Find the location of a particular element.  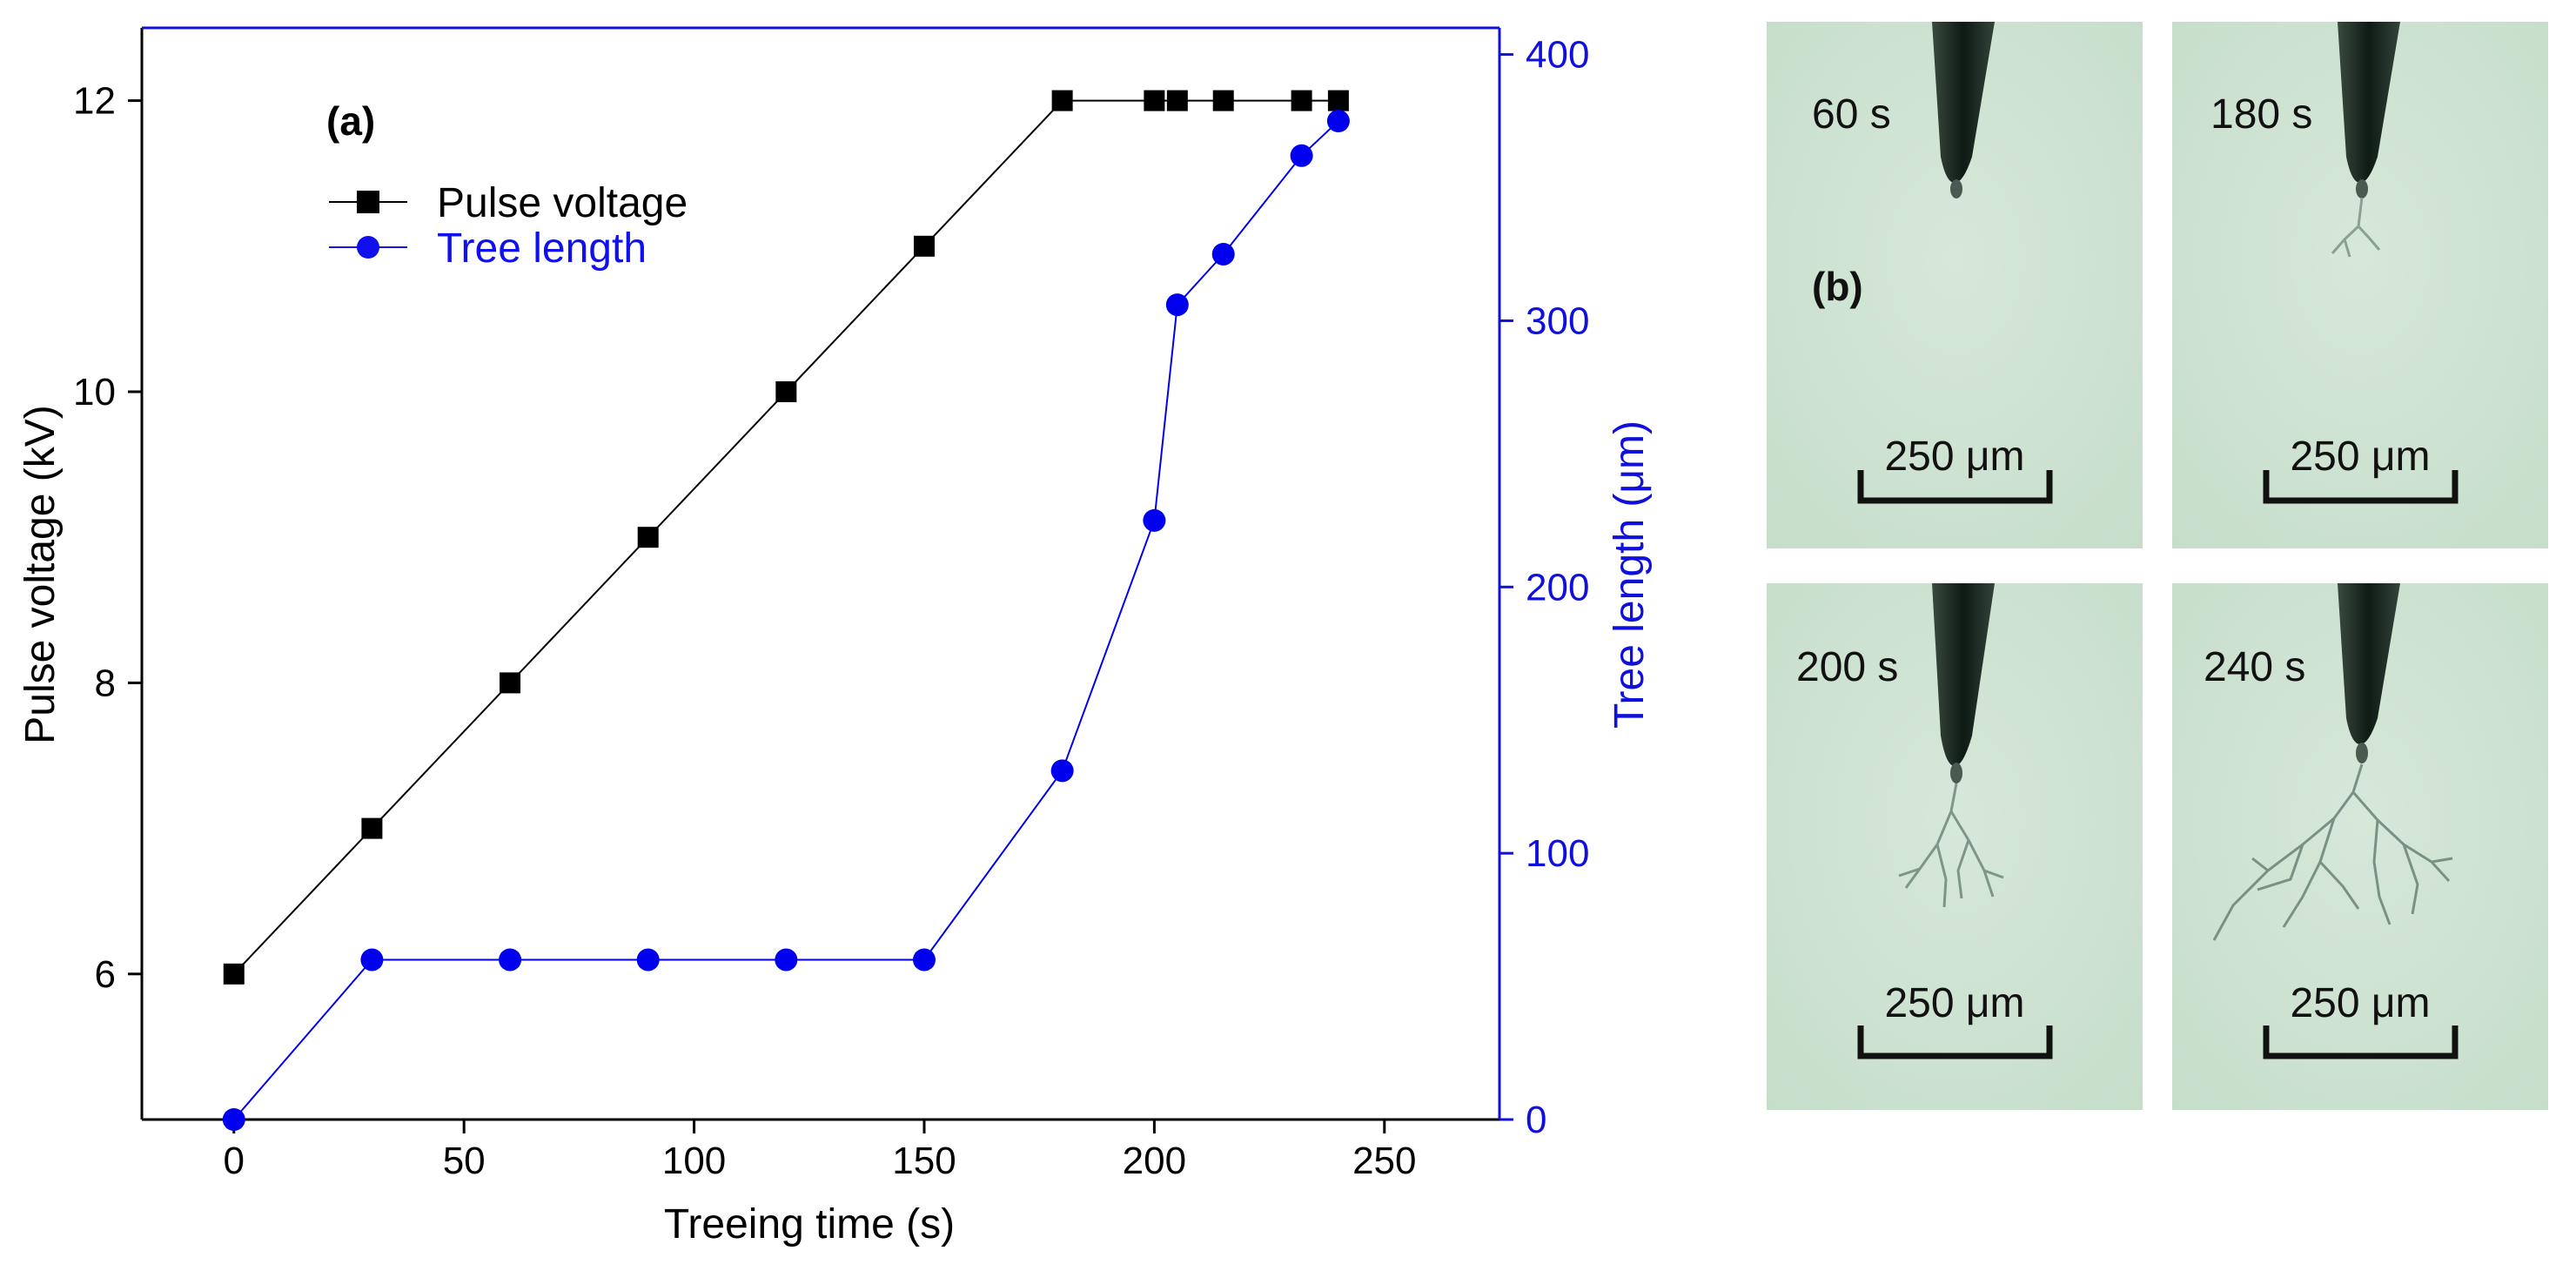

y2-axis-ticks: 0 100 200 300 400 is located at coordinates (1544, 587).